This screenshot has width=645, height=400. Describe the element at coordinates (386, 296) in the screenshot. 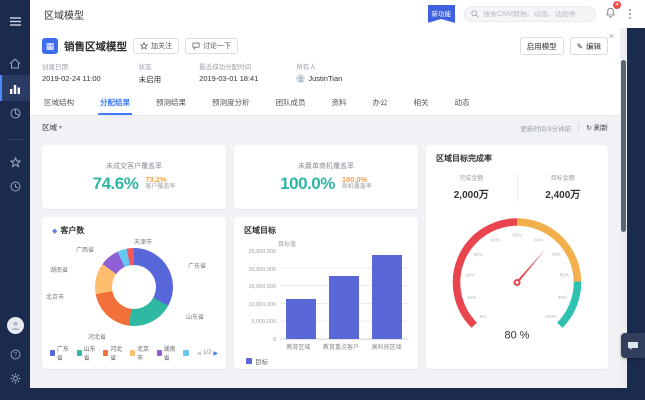

I see `bar` at that location.